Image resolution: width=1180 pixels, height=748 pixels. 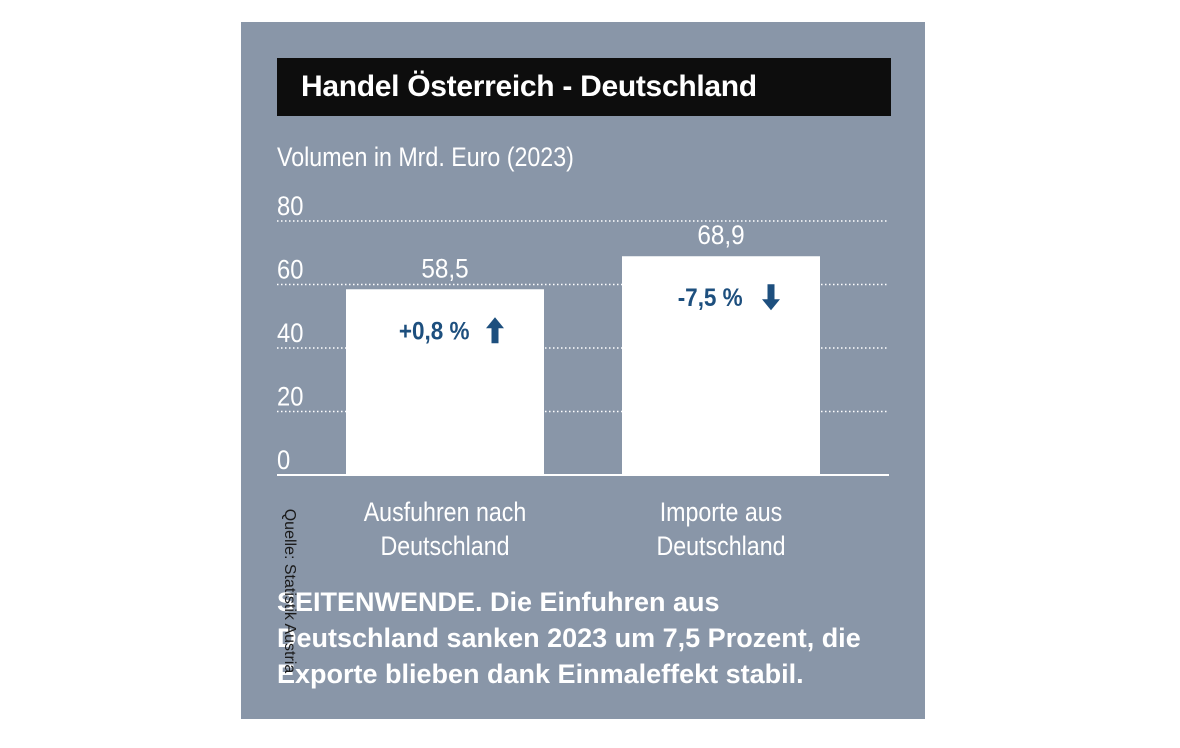 What do you see at coordinates (290, 270) in the screenshot?
I see `y-tick-label: 60` at bounding box center [290, 270].